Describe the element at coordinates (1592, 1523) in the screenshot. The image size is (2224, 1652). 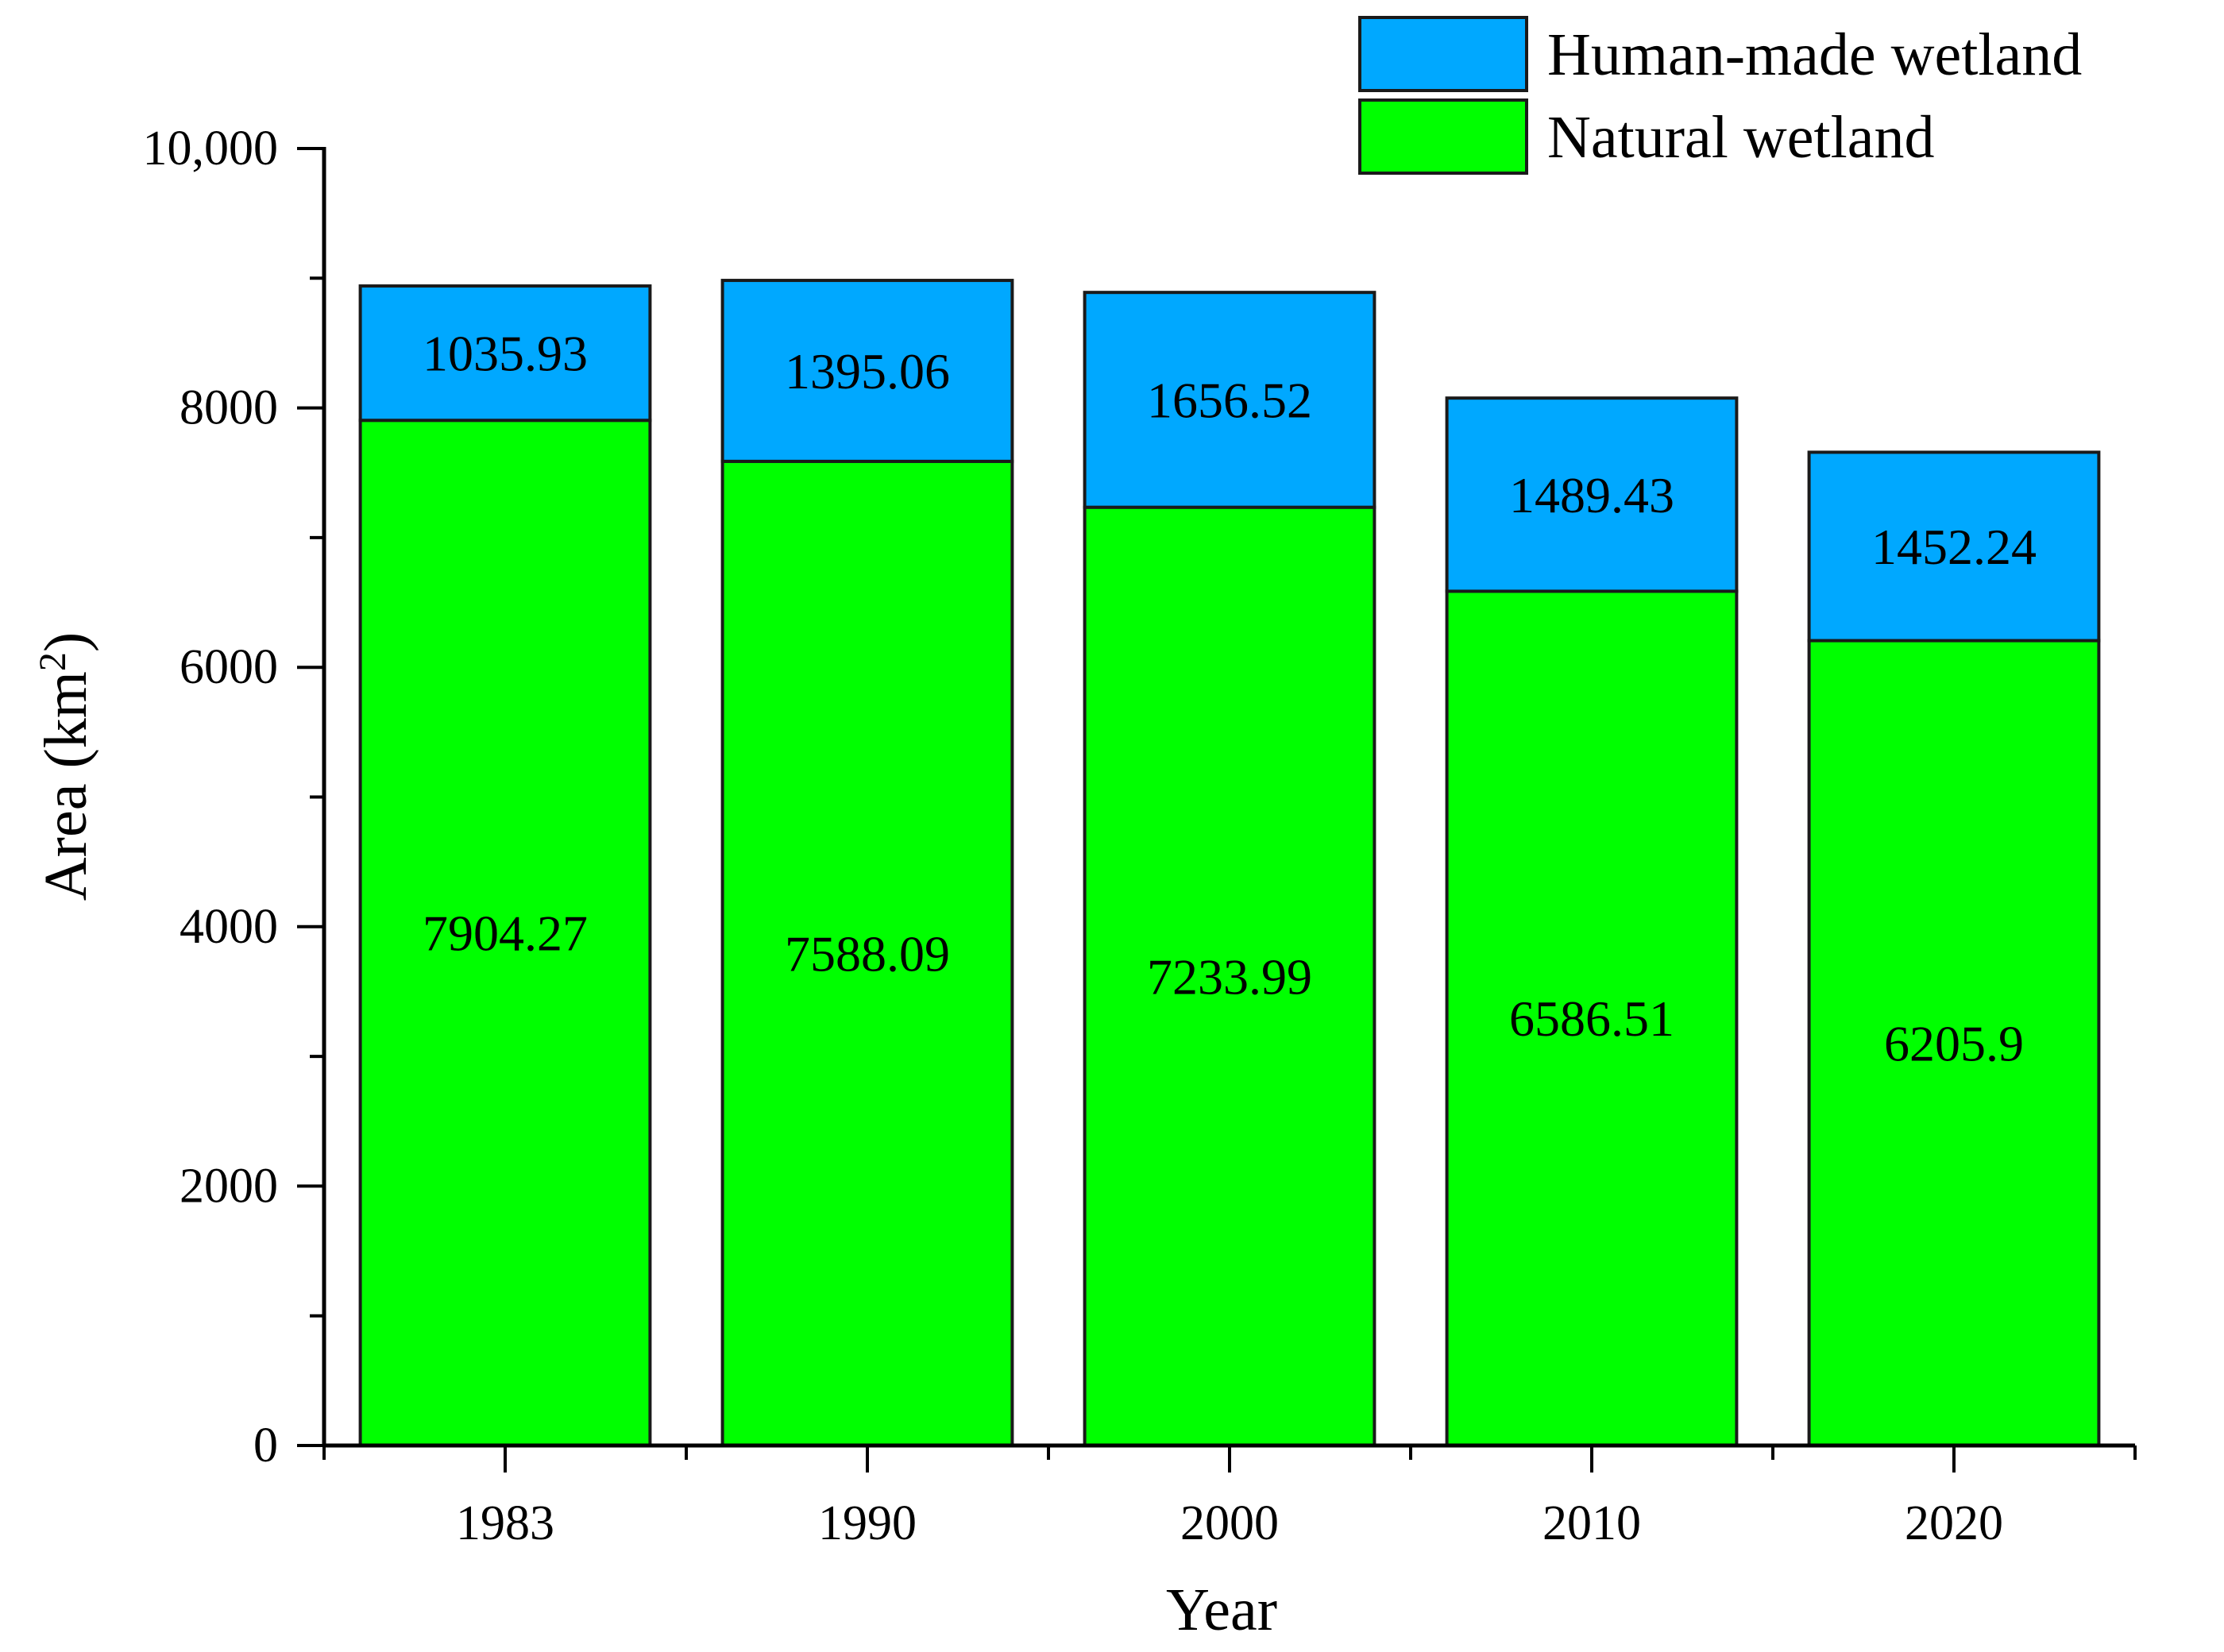
I see `x-tick-label-2010: 2010` at that location.